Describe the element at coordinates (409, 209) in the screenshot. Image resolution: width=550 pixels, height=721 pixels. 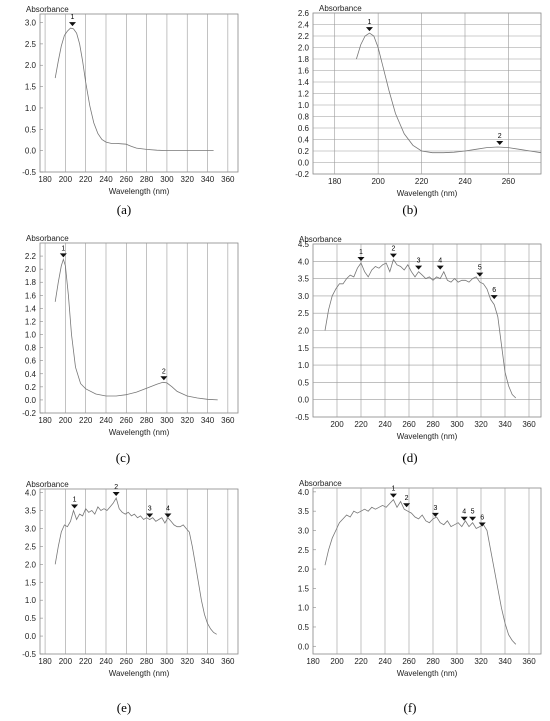
I see `panel-caption: (b)` at that location.